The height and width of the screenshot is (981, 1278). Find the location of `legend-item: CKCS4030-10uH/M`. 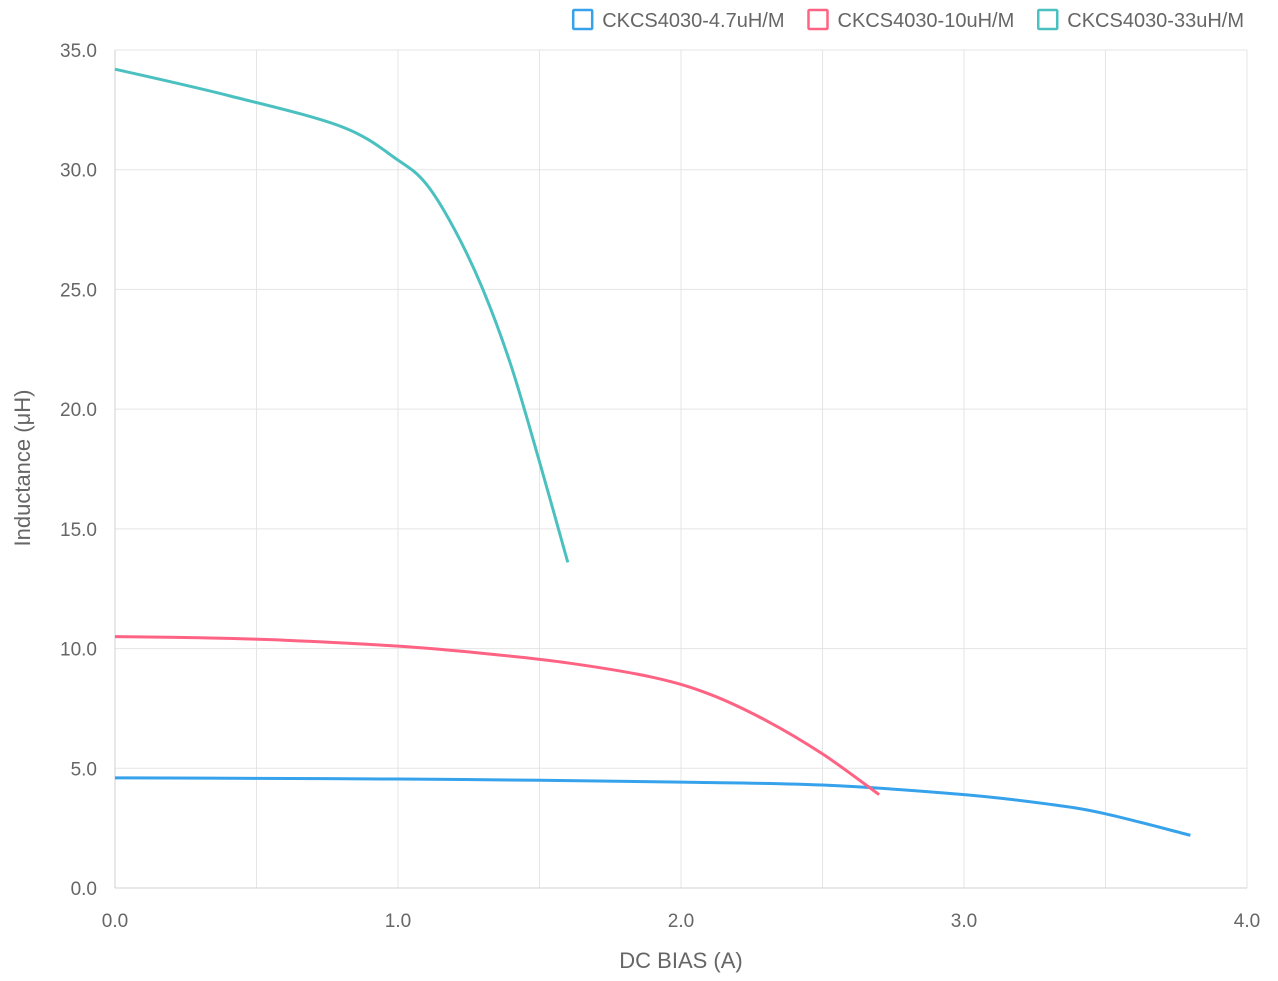

legend-item: CKCS4030-10uH/M is located at coordinates (911, 20).